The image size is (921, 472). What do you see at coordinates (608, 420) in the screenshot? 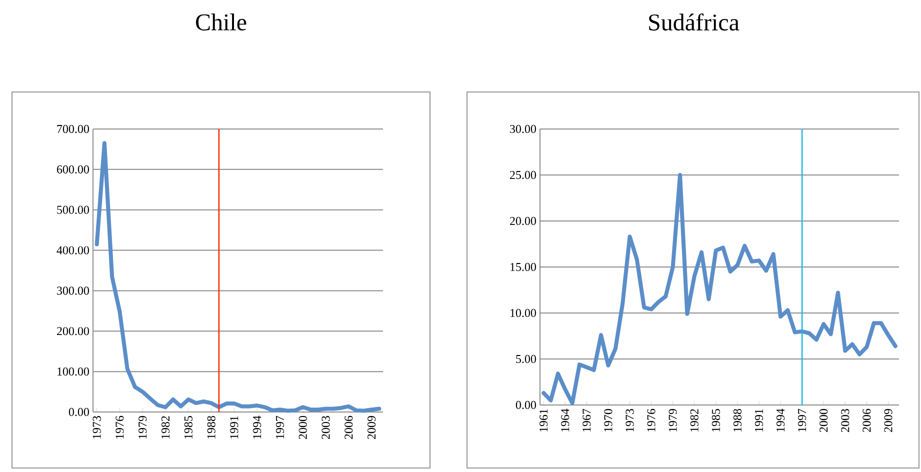
I see `x-tick-label: 1970` at bounding box center [608, 420].